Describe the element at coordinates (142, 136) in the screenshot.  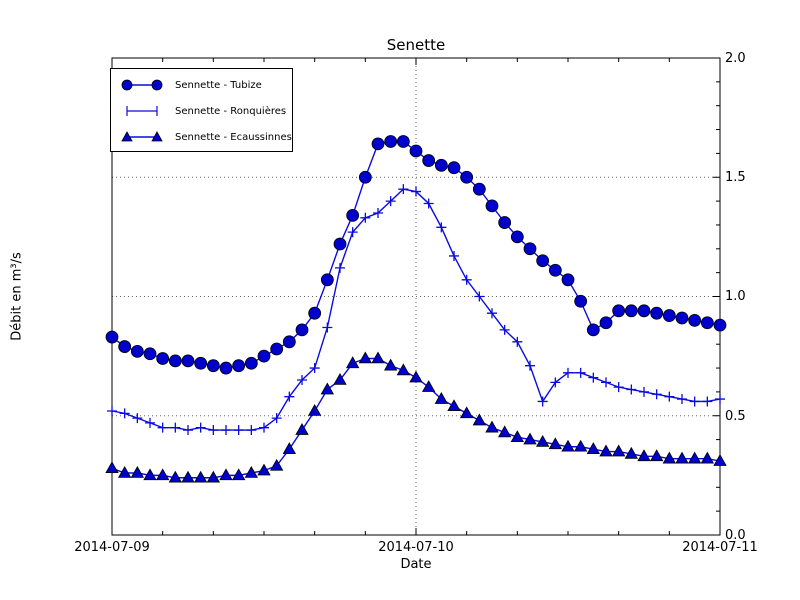
I see `triangle-marker-icon` at that location.